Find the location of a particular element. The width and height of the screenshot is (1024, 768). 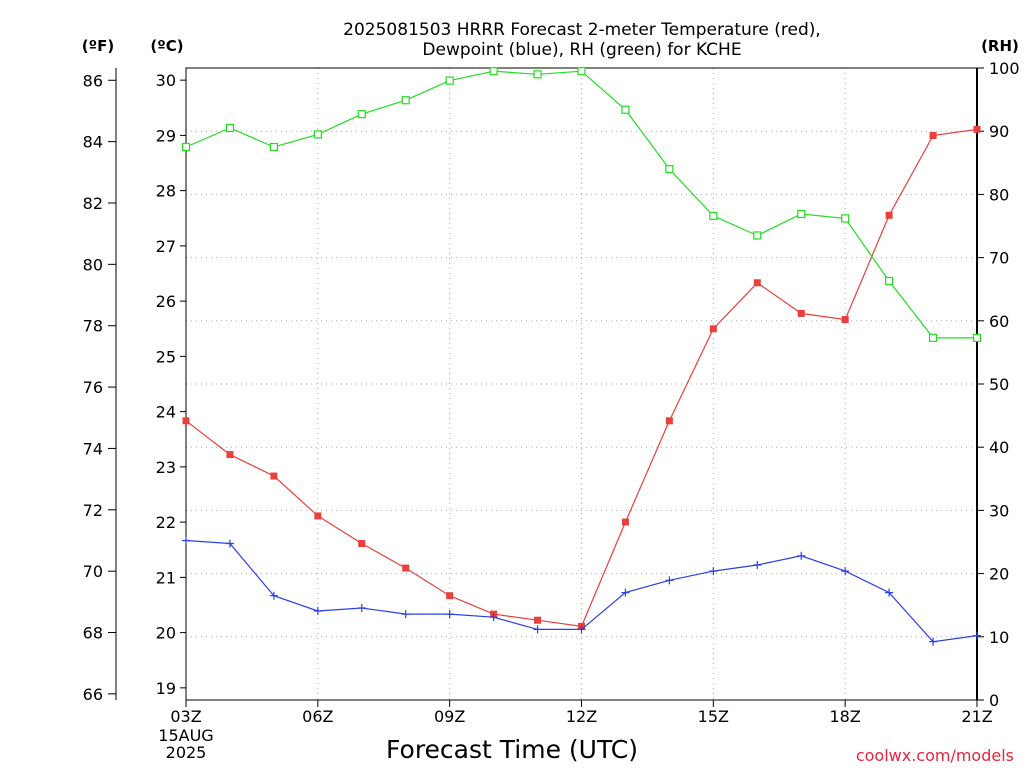

rh-tick-label: 100 is located at coordinates (1004, 68).